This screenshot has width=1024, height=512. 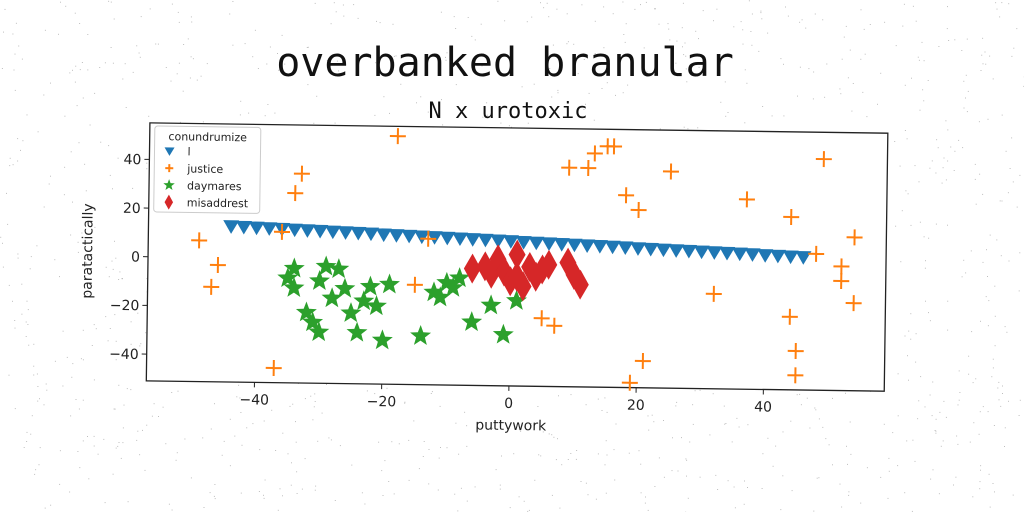 I want to click on legend-label: misaddrest, so click(x=218, y=203).